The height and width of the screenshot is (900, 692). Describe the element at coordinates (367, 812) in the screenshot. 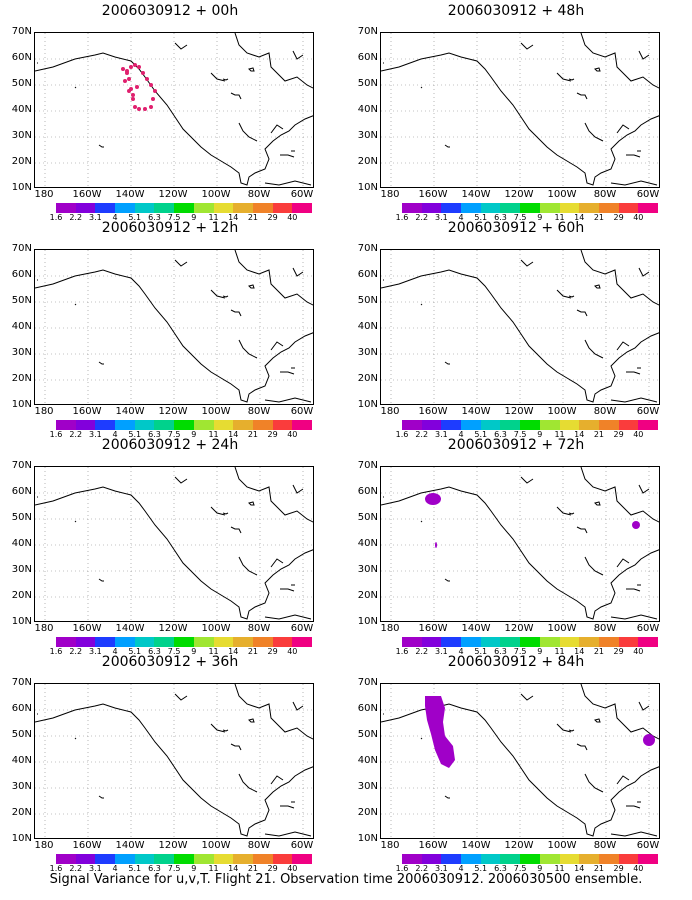

I see `lat-tick-label: 20N` at that location.